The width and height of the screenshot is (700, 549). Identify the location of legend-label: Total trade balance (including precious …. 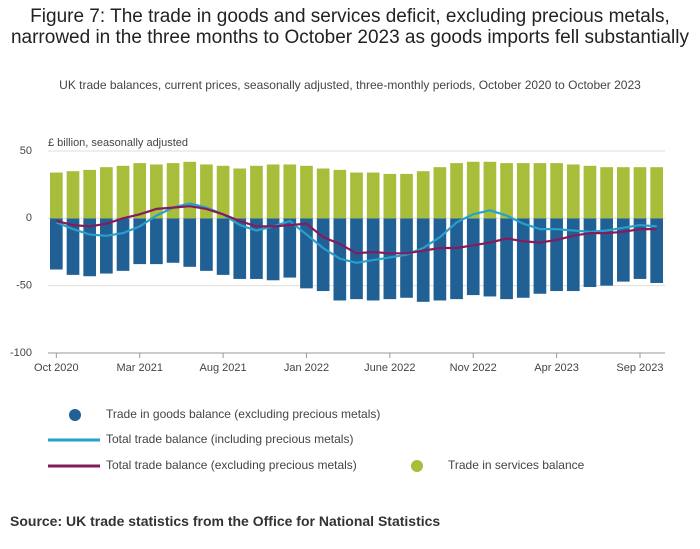
(229, 439).